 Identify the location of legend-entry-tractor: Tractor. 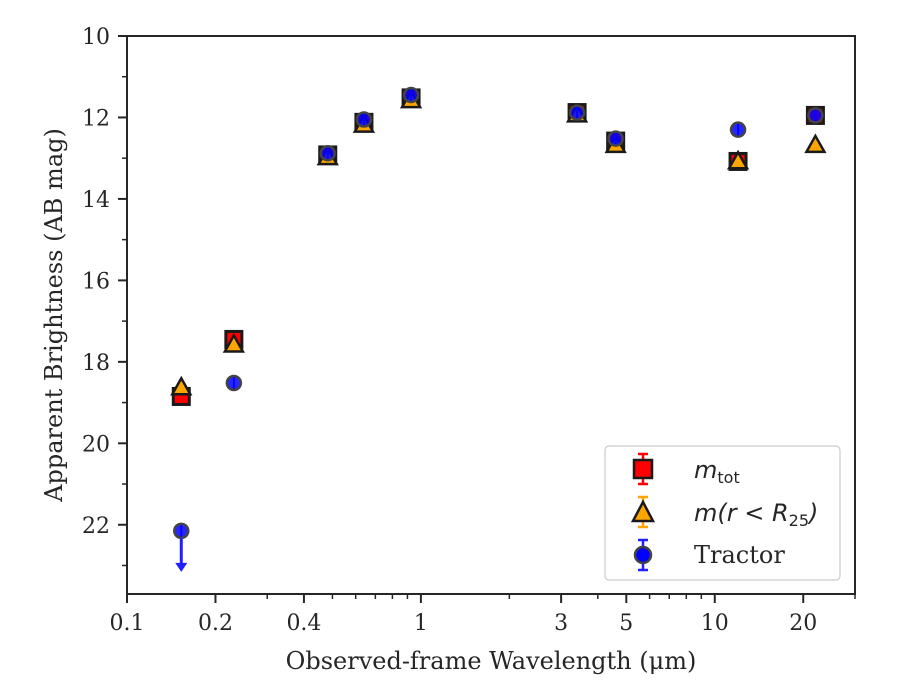
(709, 555).